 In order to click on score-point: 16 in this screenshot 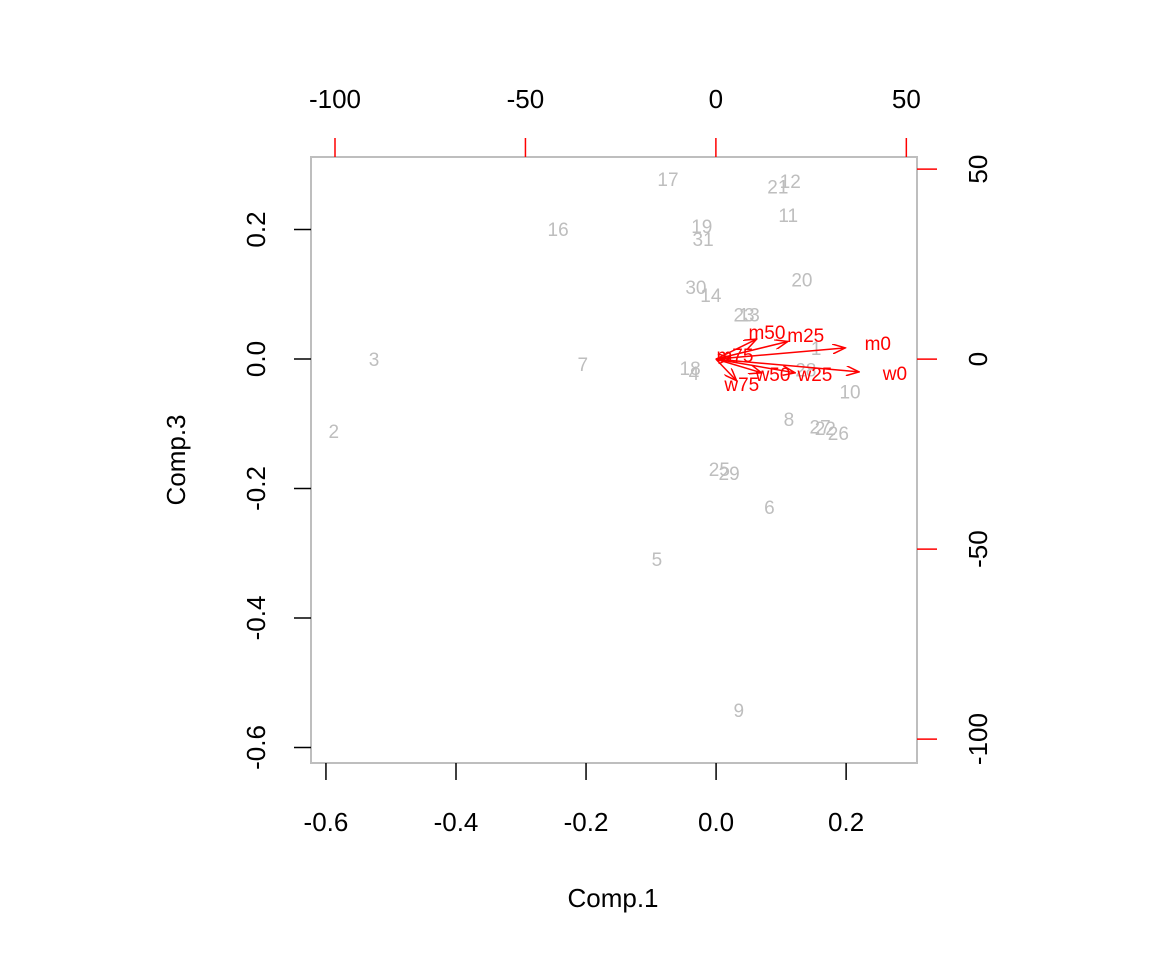, I will do `click(558, 230)`.